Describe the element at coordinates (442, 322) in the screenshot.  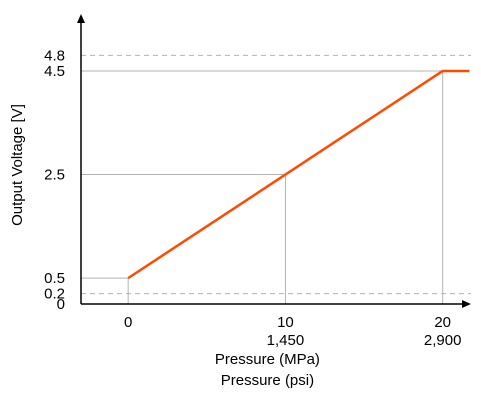
I see `x-tick-label: 20` at that location.